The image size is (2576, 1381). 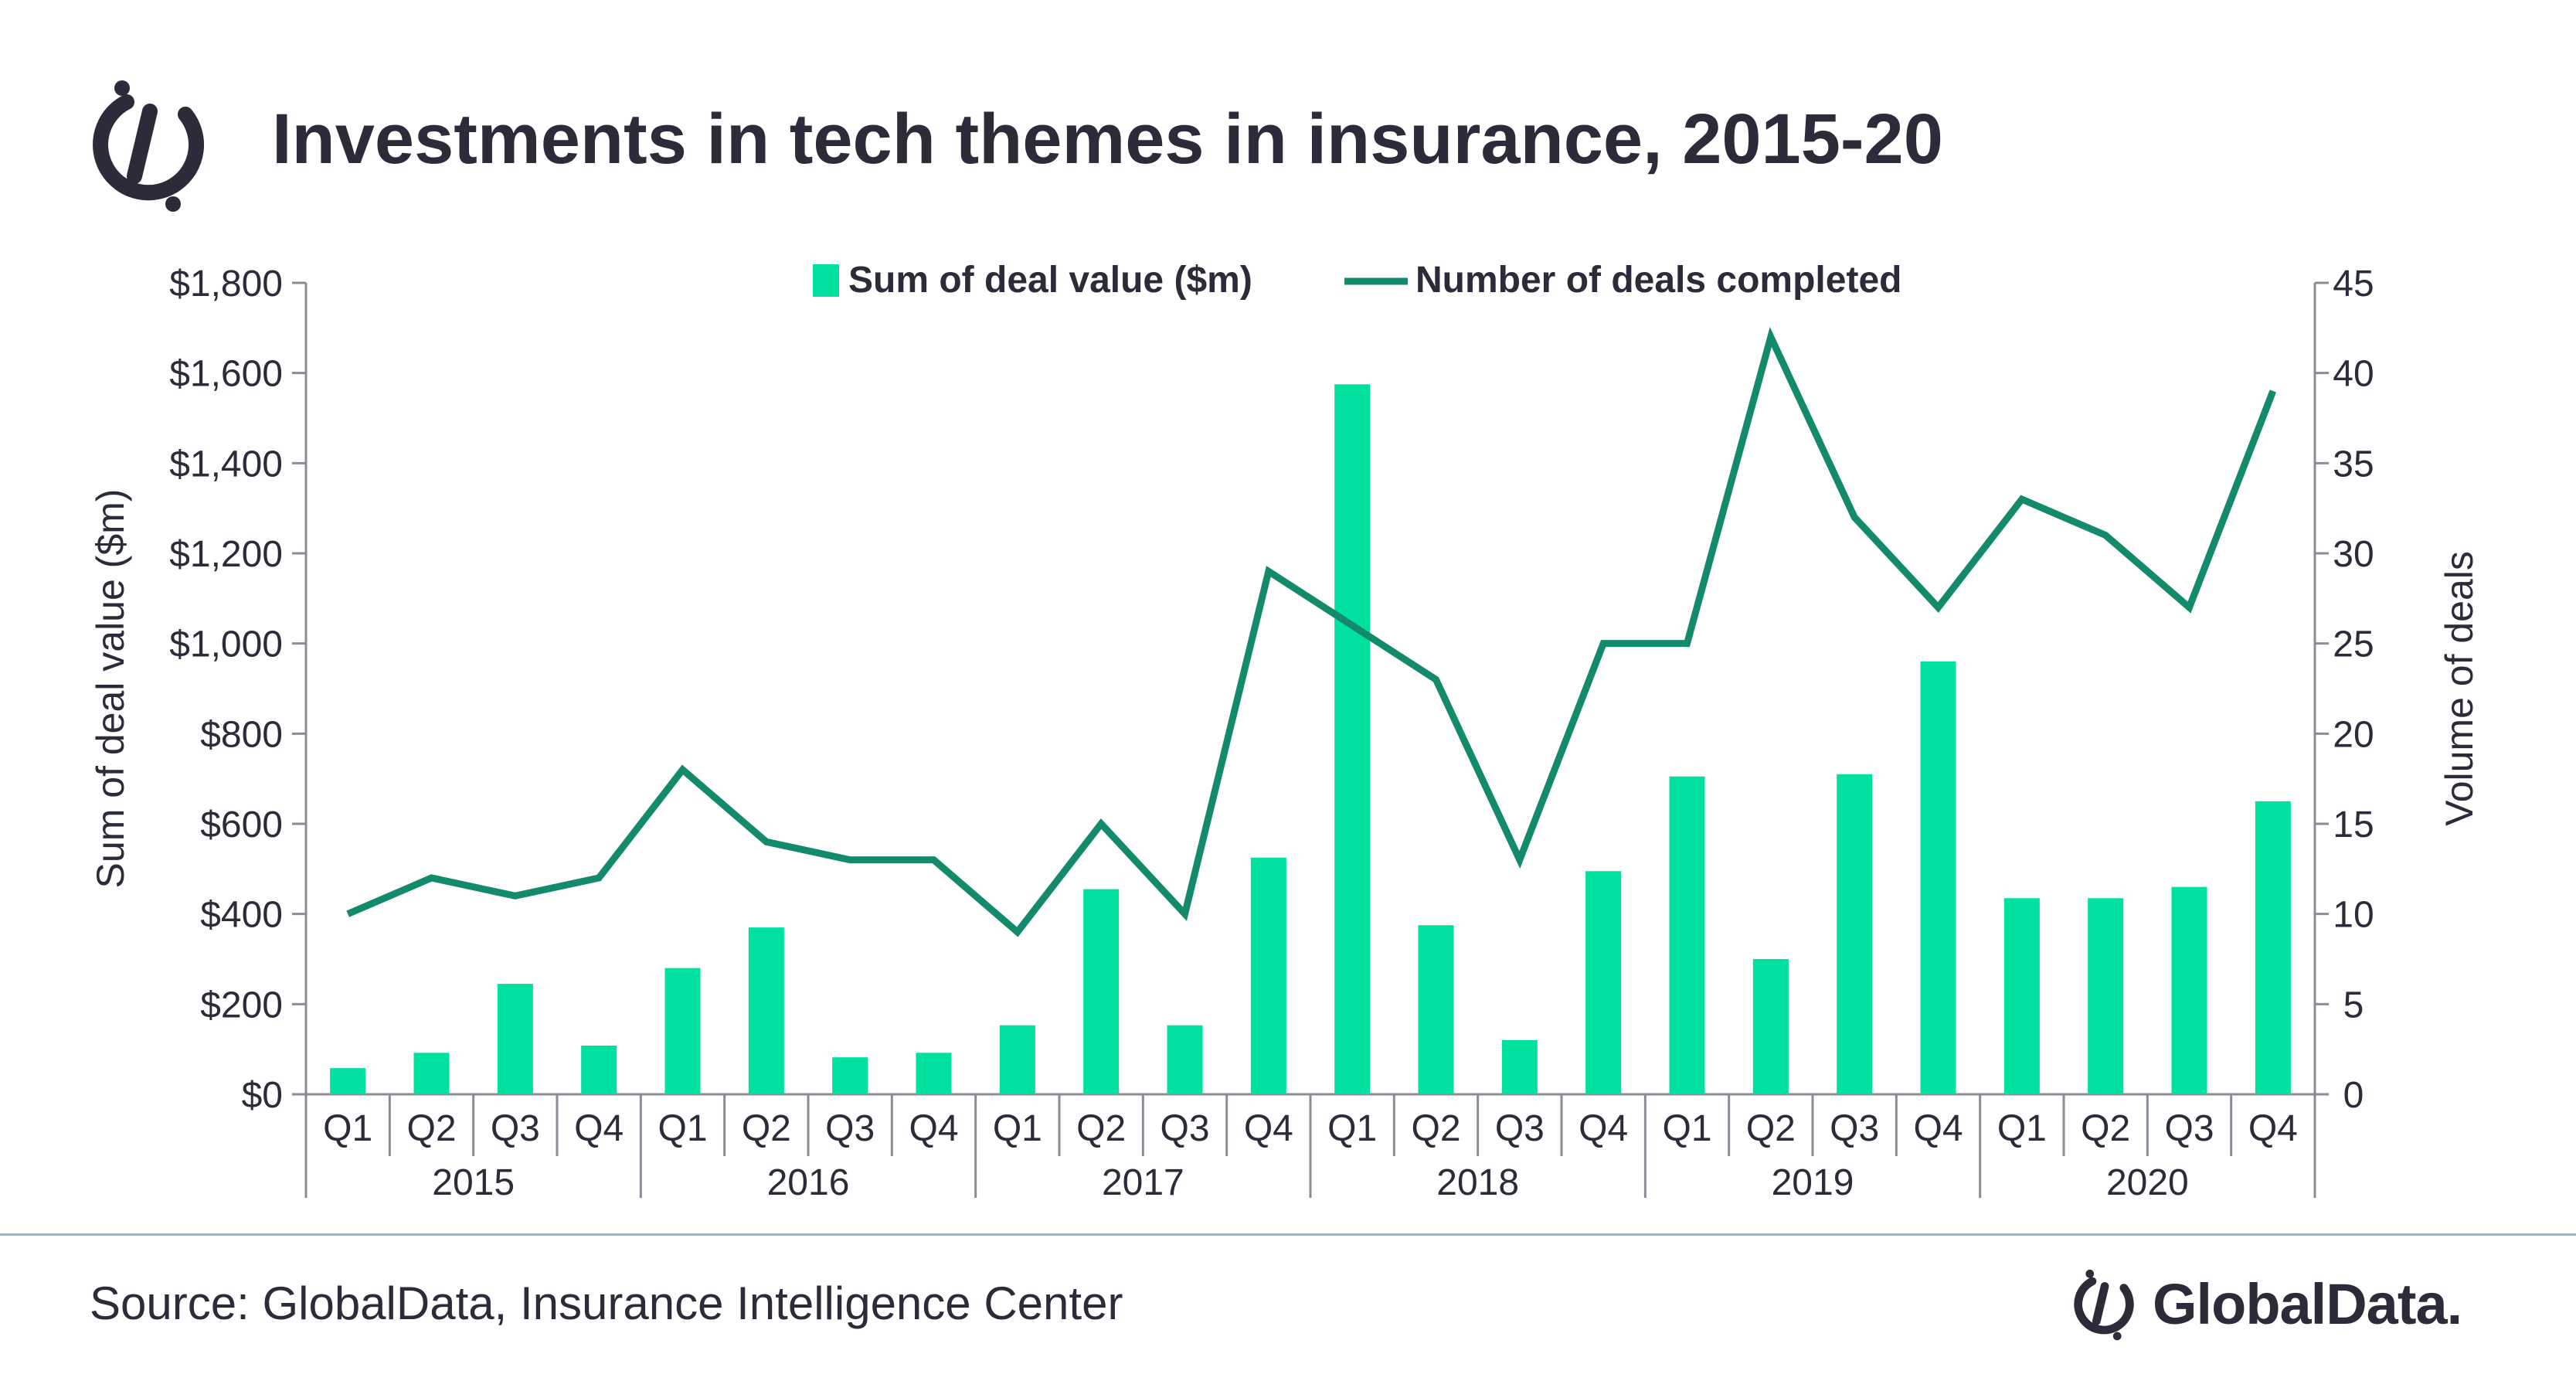 What do you see at coordinates (262, 1095) in the screenshot?
I see `y-tick-label: $0` at bounding box center [262, 1095].